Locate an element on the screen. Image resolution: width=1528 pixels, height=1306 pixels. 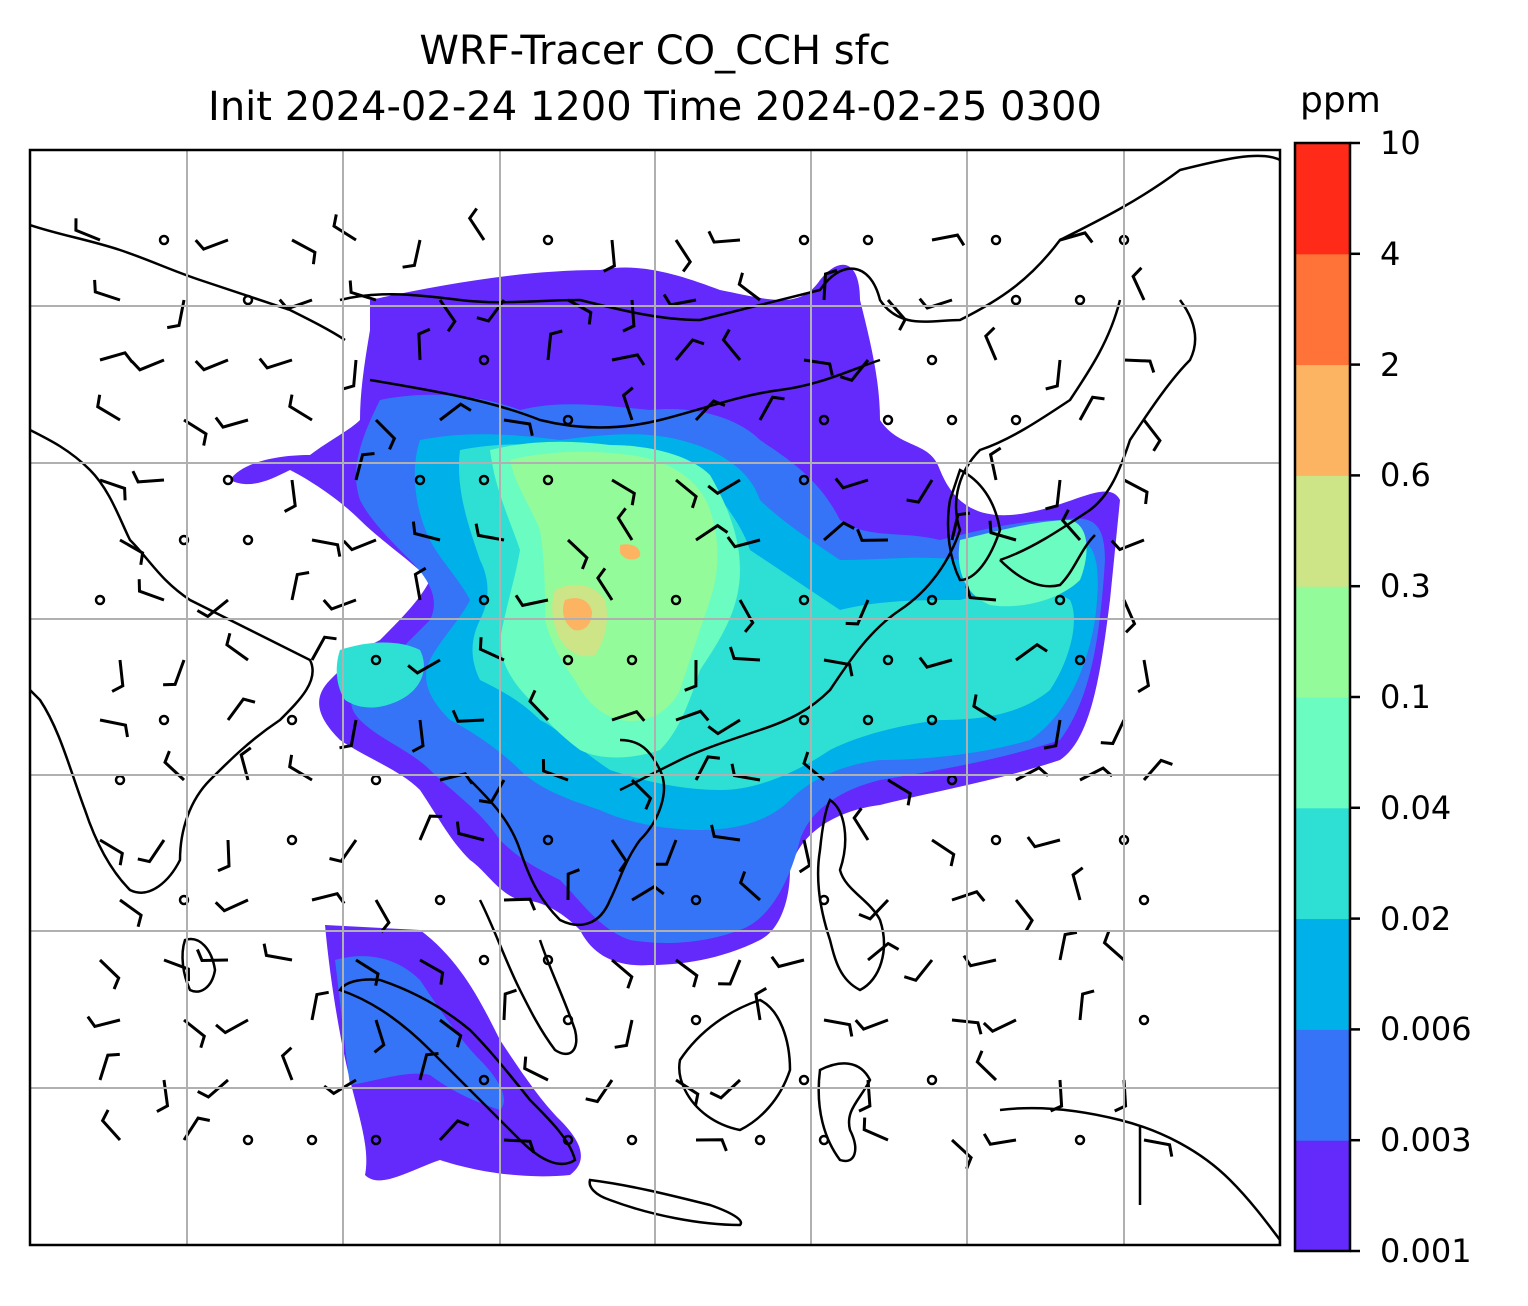
colorbar-tick-label: 4 is located at coordinates (1390, 253).